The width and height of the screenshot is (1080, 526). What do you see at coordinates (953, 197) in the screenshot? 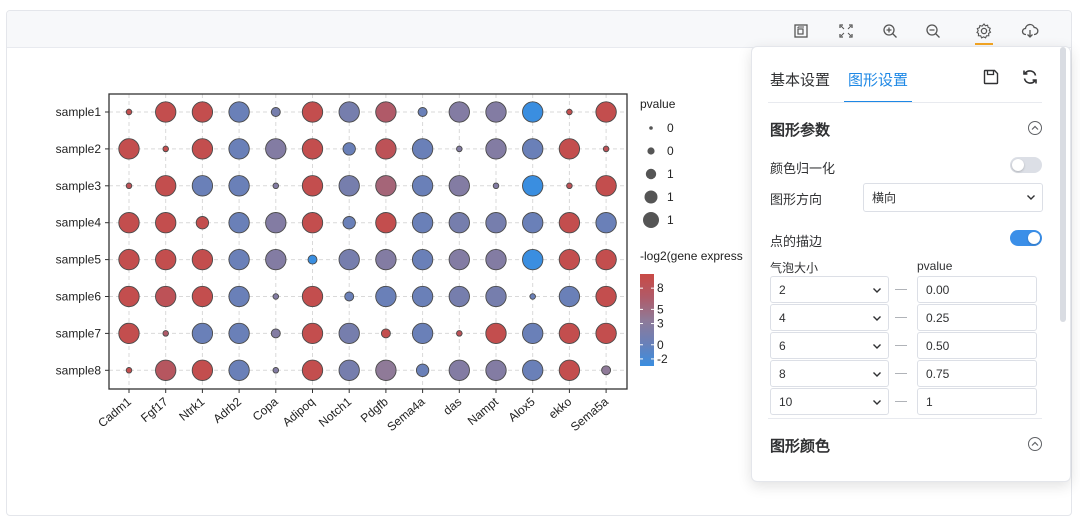
I see `direction-select: 横向` at bounding box center [953, 197].